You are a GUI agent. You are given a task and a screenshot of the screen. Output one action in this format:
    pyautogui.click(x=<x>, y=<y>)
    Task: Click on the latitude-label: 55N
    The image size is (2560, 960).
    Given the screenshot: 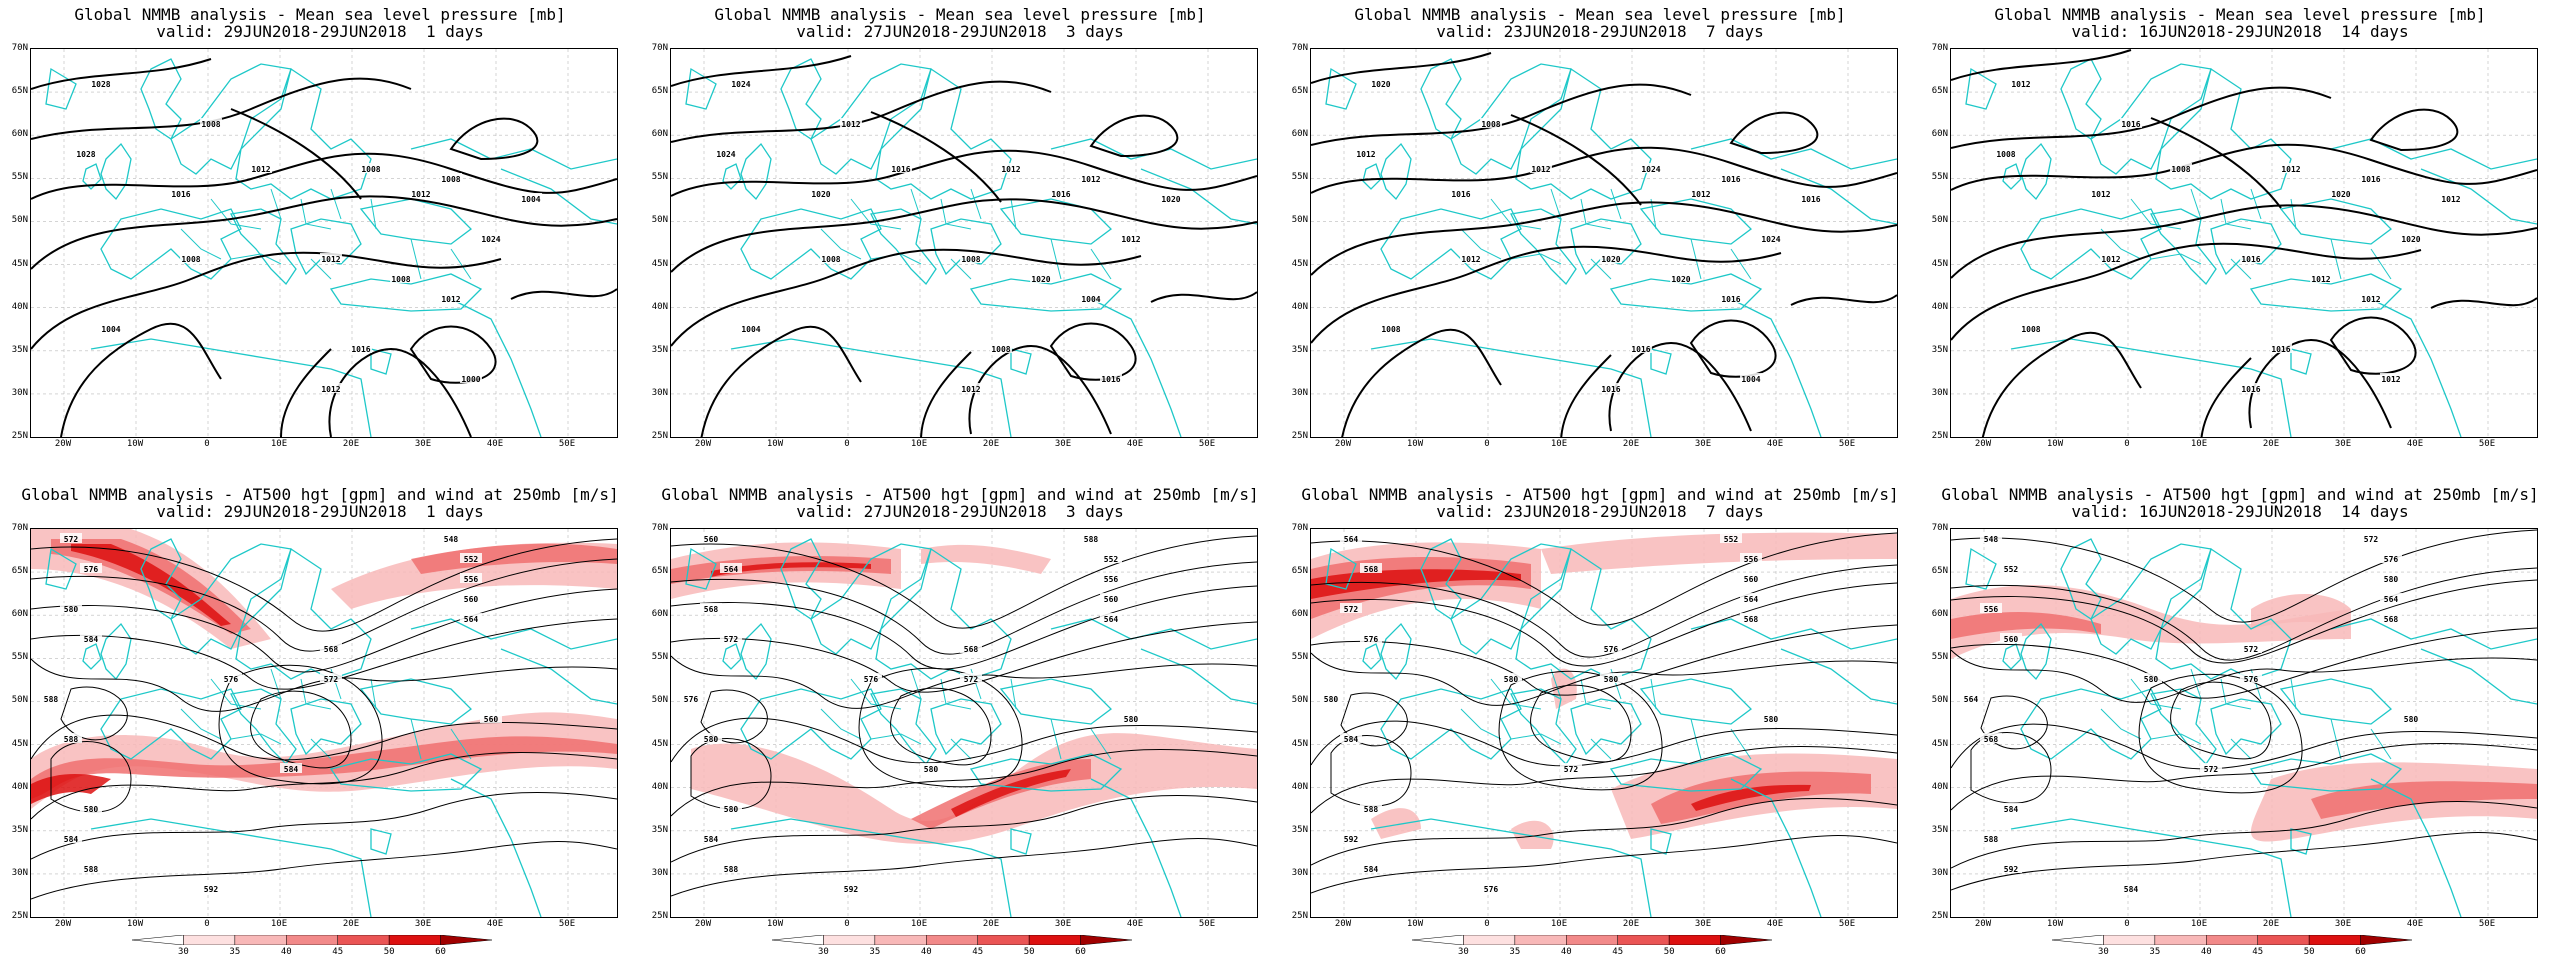 What is the action you would take?
    pyautogui.click(x=19, y=657)
    